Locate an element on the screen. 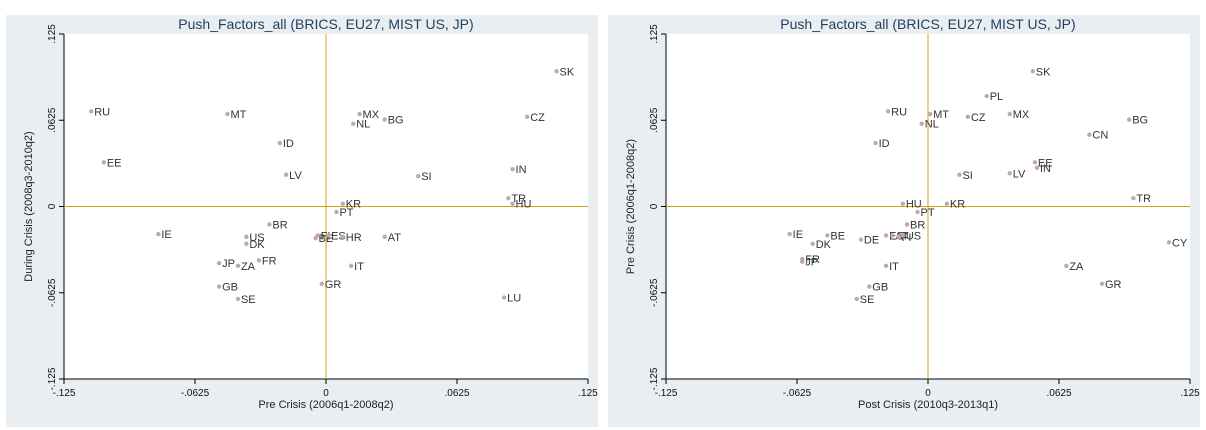 Image resolution: width=1206 pixels, height=430 pixels. x-axis-title: Post Crisis (2010q3-2013q1) is located at coordinates (928, 405).